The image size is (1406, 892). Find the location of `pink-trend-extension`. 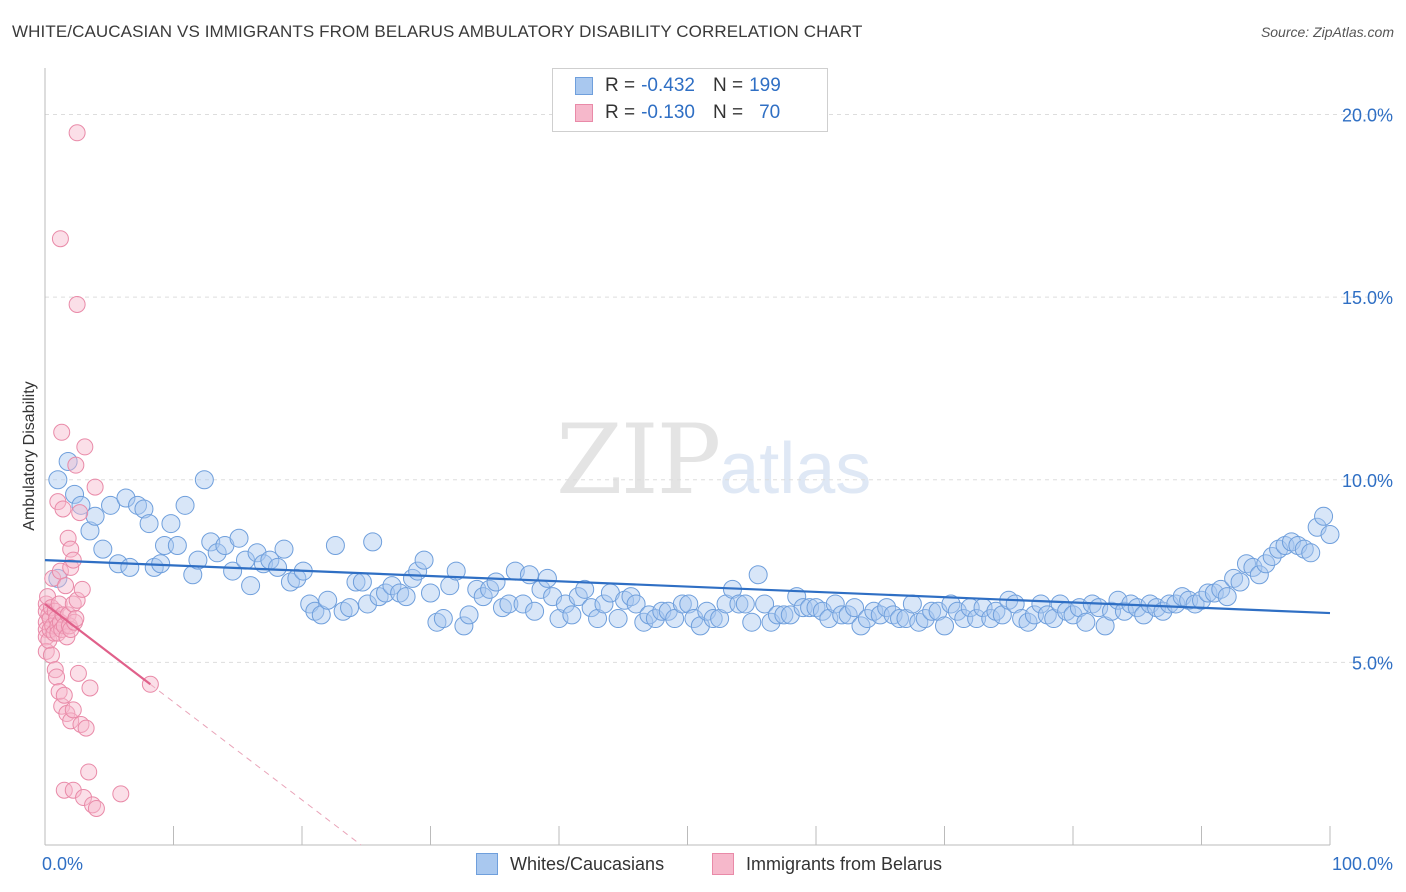

pink-trend-extension is located at coordinates (256, 764).